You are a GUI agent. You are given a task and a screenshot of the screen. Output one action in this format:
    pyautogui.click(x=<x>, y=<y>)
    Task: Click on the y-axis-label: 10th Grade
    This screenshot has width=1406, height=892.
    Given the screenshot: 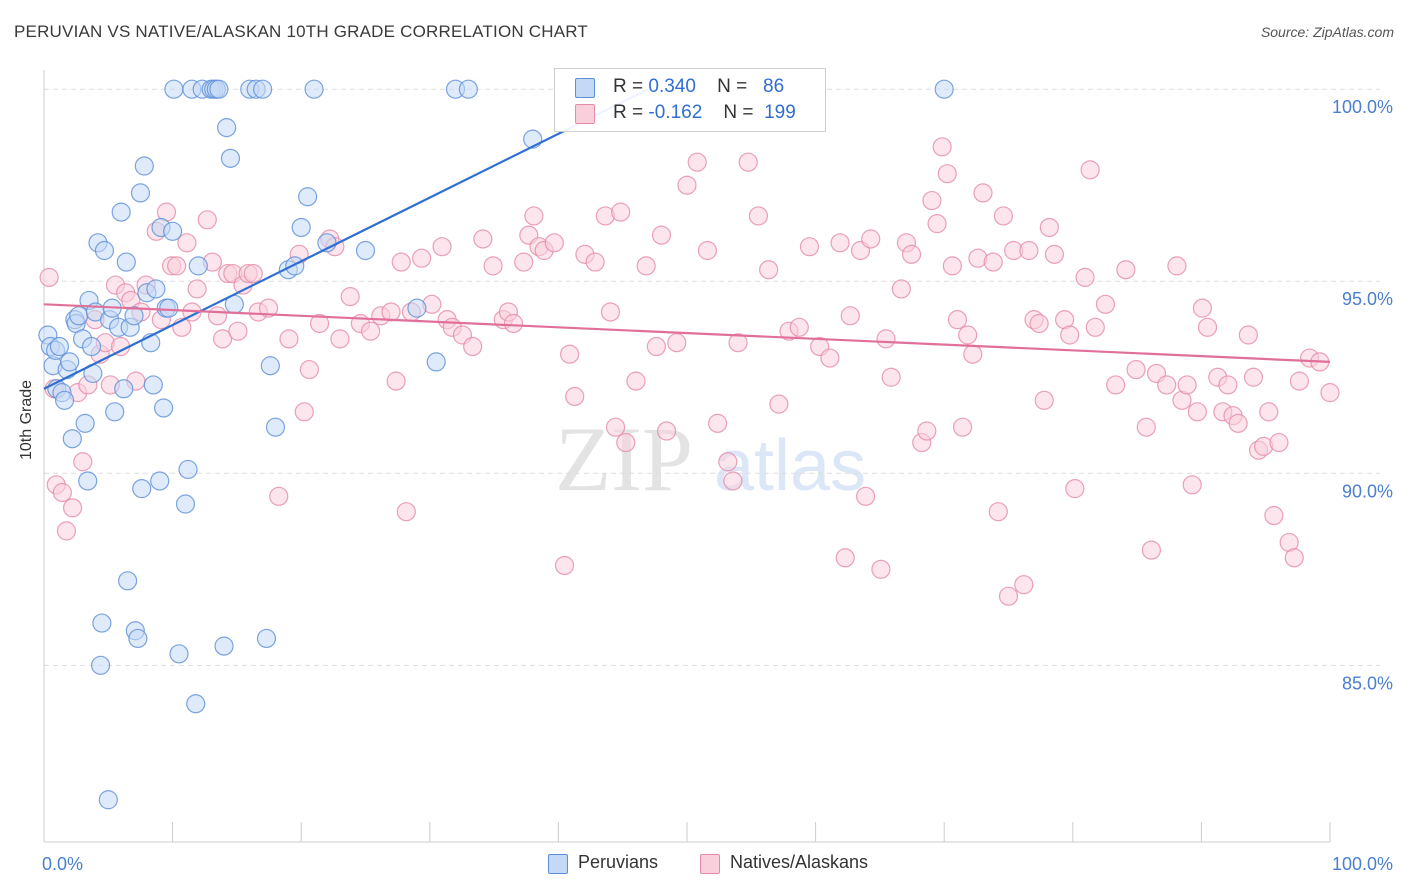 What is the action you would take?
    pyautogui.click(x=26, y=419)
    